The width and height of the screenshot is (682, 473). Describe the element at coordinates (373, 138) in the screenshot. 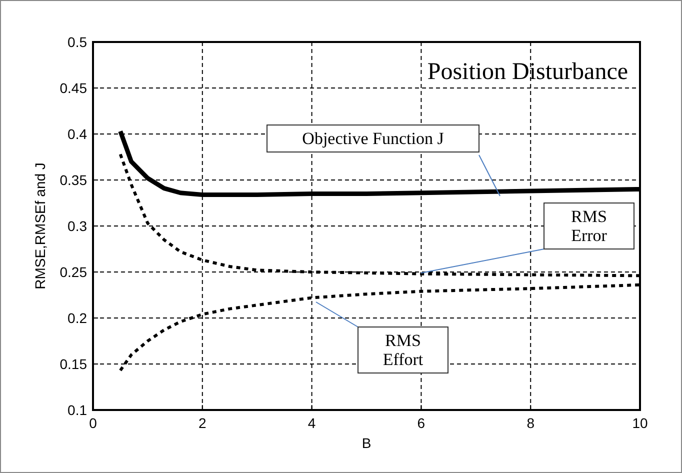

I see `annotation: Objective Function J` at that location.